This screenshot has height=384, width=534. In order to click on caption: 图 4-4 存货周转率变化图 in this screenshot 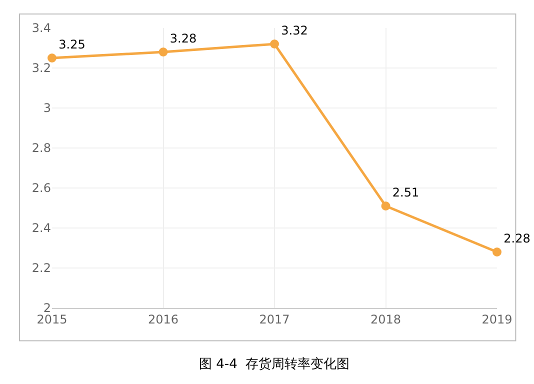, I will do `click(274, 364)`.